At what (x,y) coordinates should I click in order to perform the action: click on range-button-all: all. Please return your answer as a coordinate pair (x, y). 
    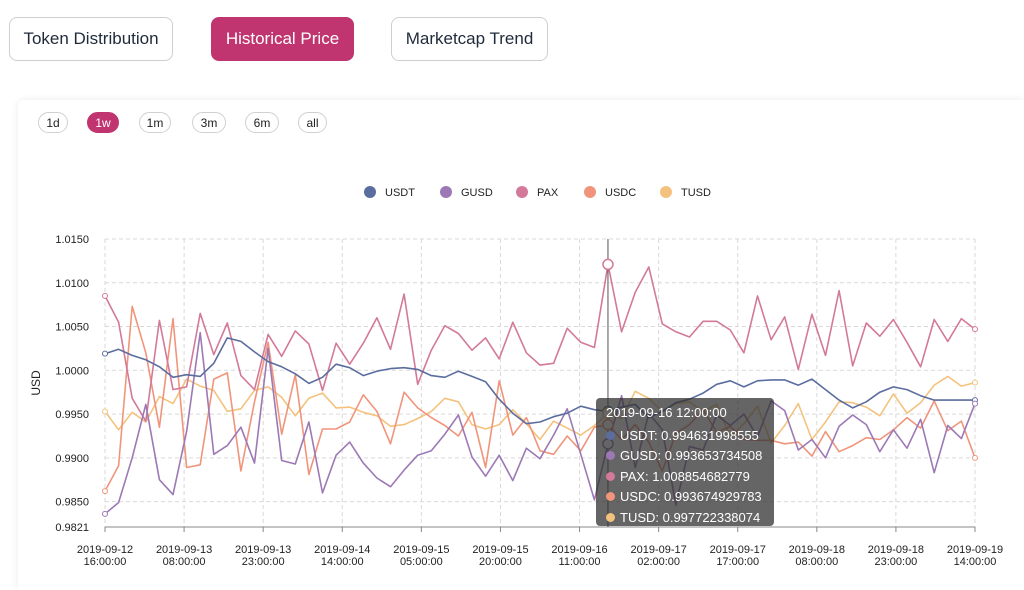
    Looking at the image, I should click on (312, 122).